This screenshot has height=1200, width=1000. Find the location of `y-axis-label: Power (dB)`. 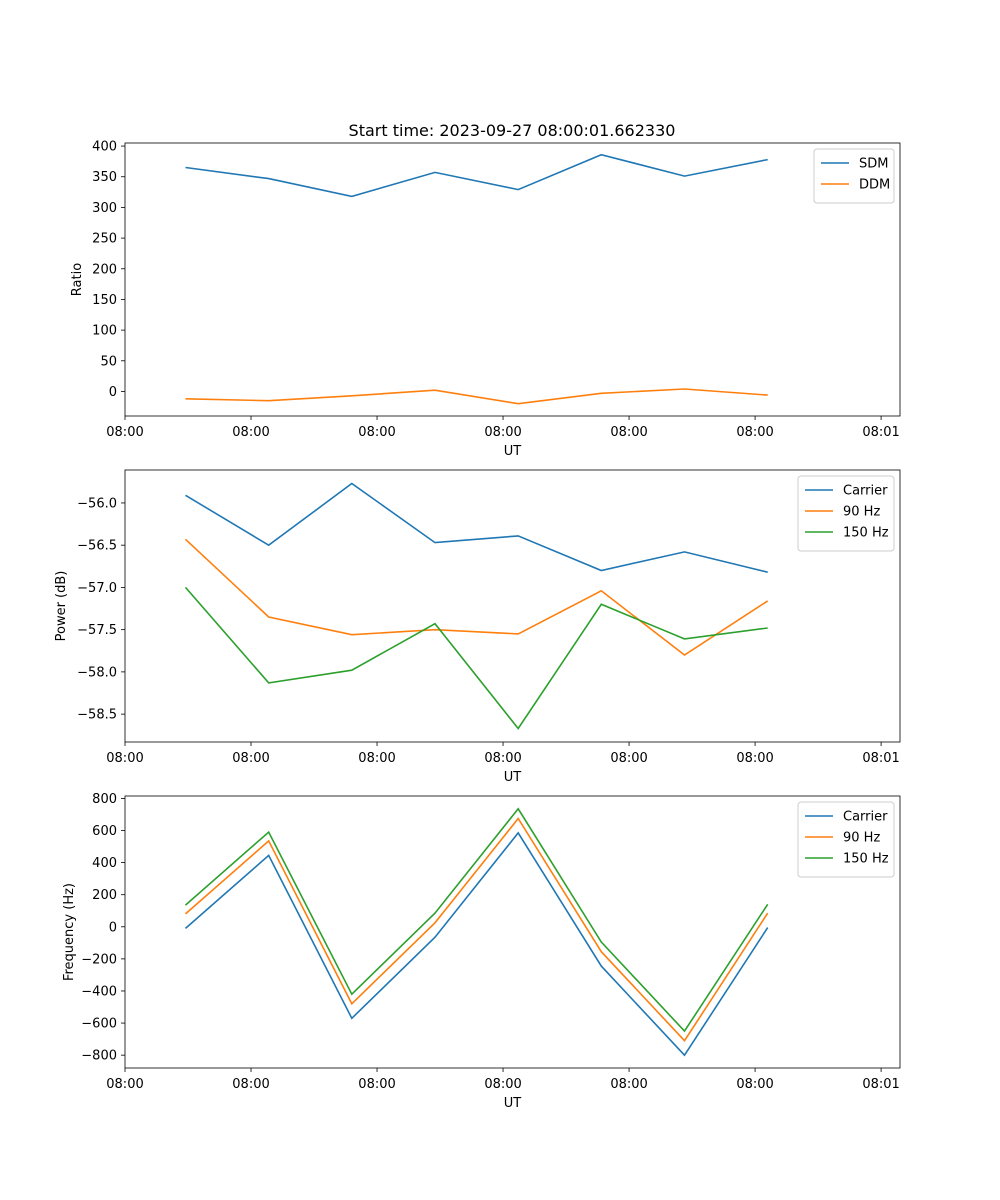

y-axis-label: Power (dB) is located at coordinates (61, 606).